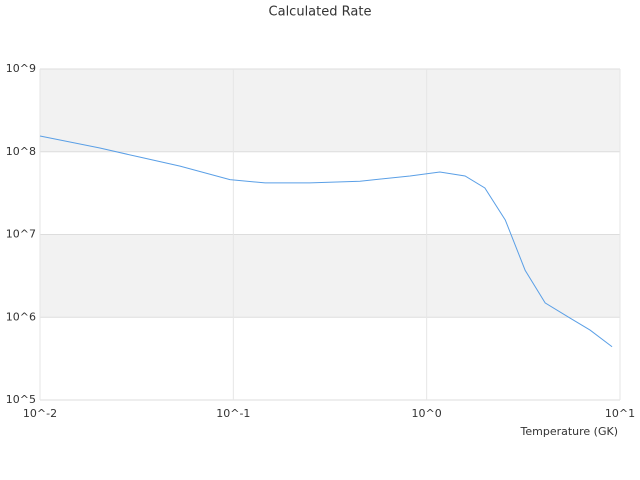 The width and height of the screenshot is (640, 480). I want to click on y-tick-label: 10^5, so click(21, 399).